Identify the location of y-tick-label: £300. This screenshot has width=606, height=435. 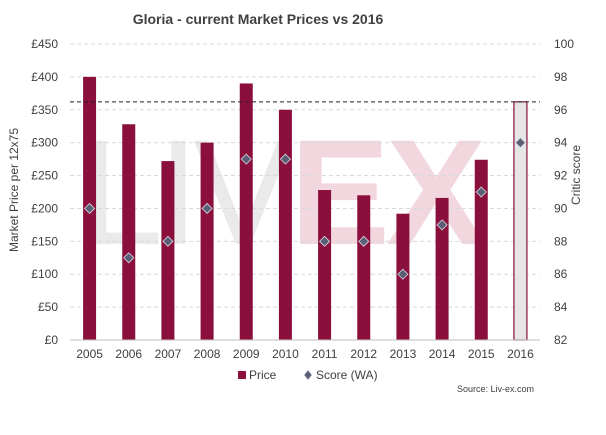
(44, 143).